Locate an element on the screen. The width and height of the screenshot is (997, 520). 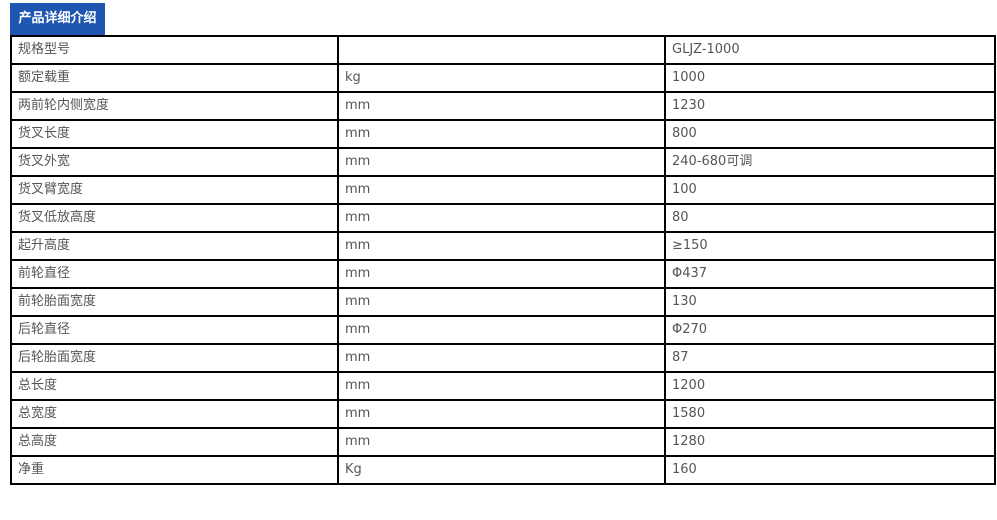
spec-value: 130 is located at coordinates (830, 302).